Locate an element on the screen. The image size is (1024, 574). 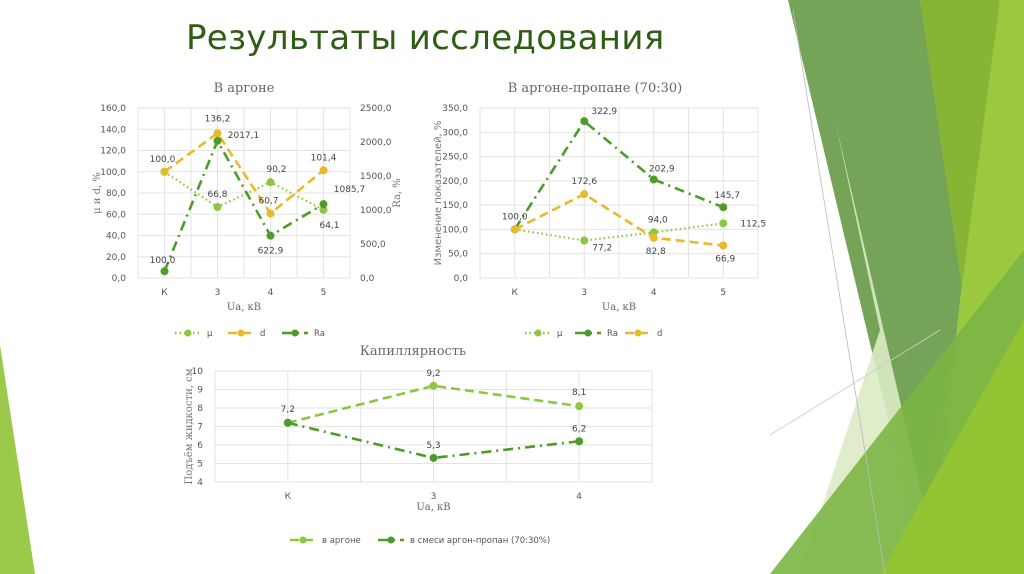
y-tick: 10 is located at coordinates (198, 372).